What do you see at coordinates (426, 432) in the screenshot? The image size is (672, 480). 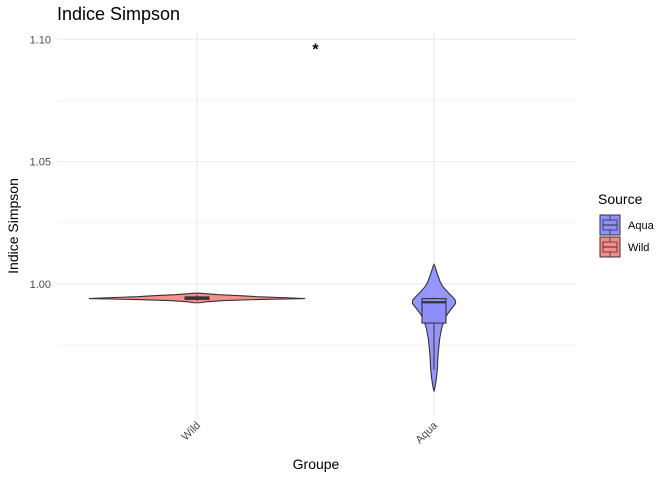 I see `x-tick-label: Aqua` at bounding box center [426, 432].